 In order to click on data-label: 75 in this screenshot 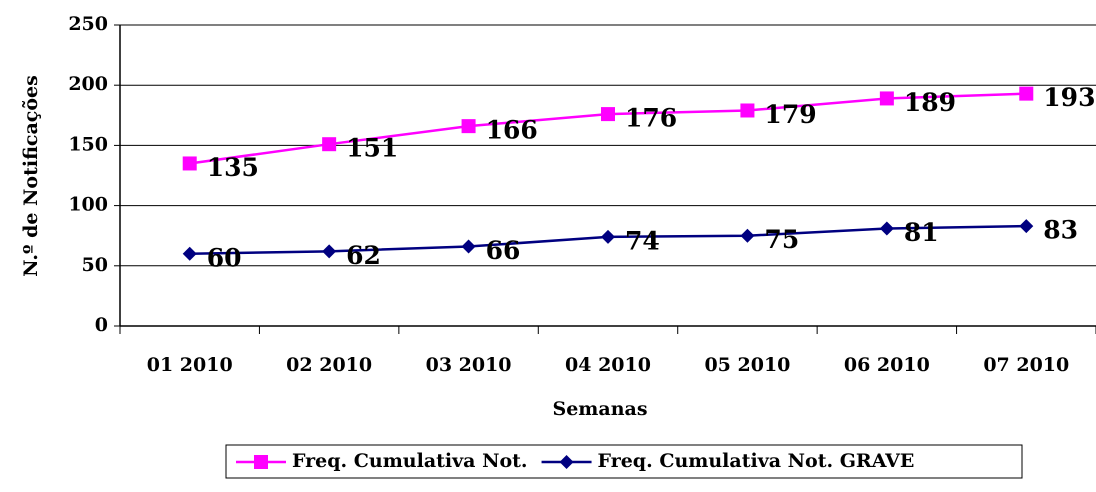, I will do `click(781, 239)`.